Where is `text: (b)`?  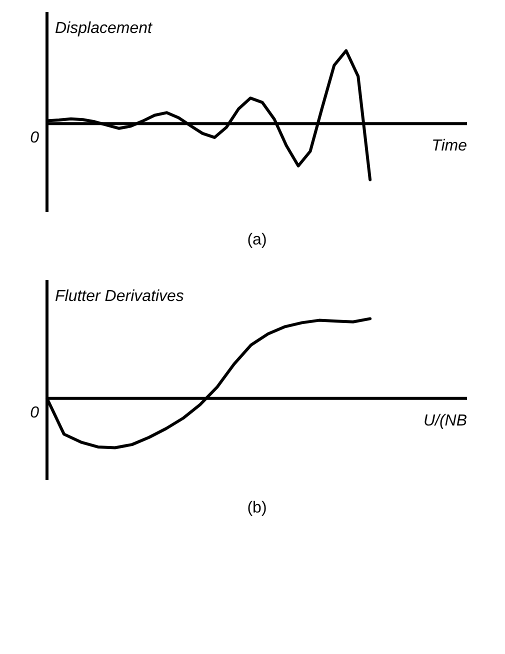 text: (b) is located at coordinates (257, 508).